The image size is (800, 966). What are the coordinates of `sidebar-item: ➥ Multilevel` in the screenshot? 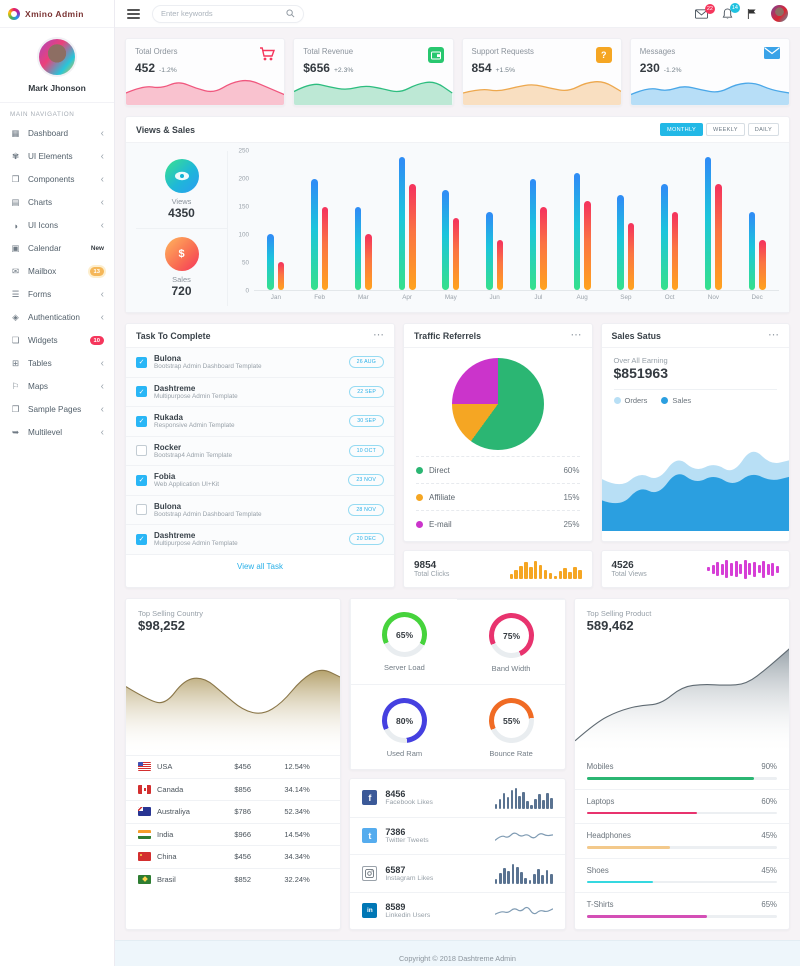 It's located at (57, 432).